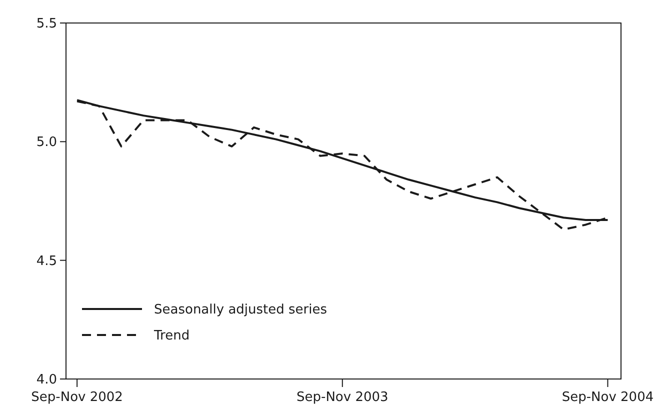 The image size is (656, 417). What do you see at coordinates (46, 380) in the screenshot?
I see `y-tick-label: 4.0` at bounding box center [46, 380].